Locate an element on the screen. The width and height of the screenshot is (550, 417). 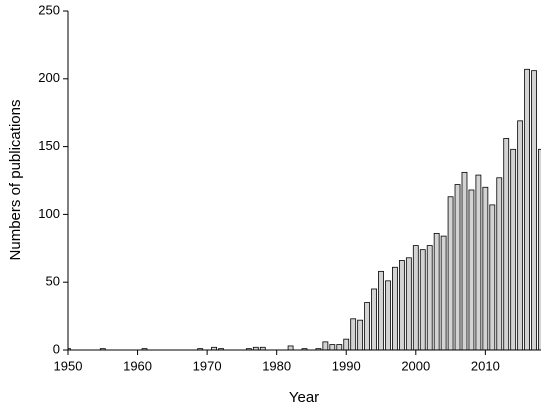
y-tick-label: 0 is located at coordinates (56, 348).